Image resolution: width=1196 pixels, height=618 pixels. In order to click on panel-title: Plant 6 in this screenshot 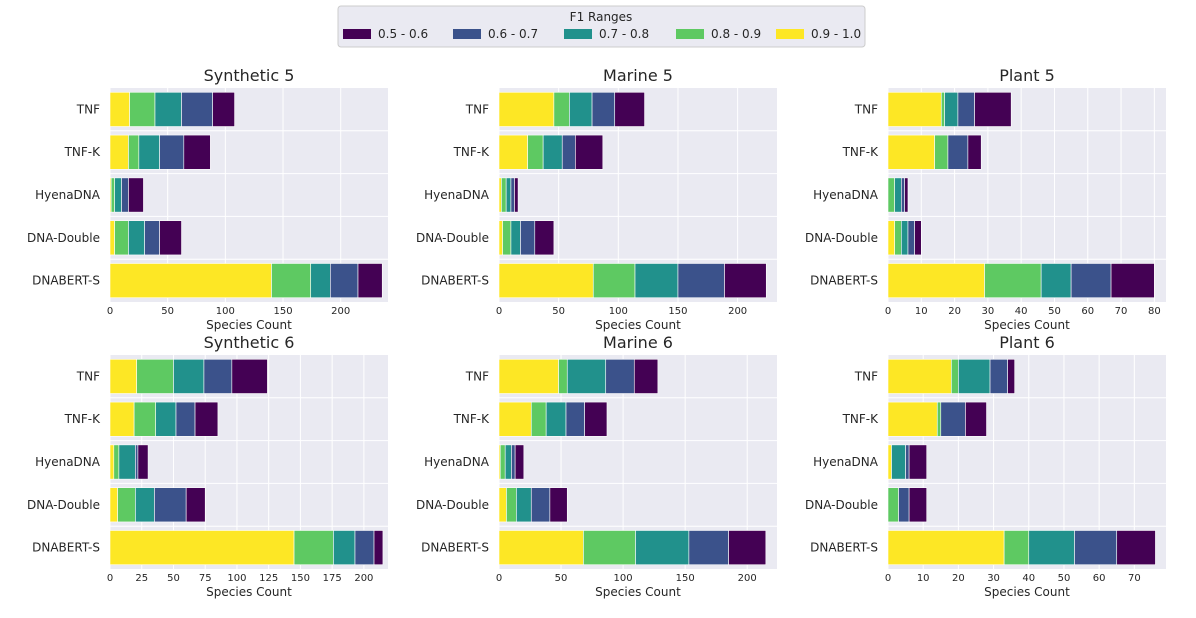, I will do `click(1027, 342)`.